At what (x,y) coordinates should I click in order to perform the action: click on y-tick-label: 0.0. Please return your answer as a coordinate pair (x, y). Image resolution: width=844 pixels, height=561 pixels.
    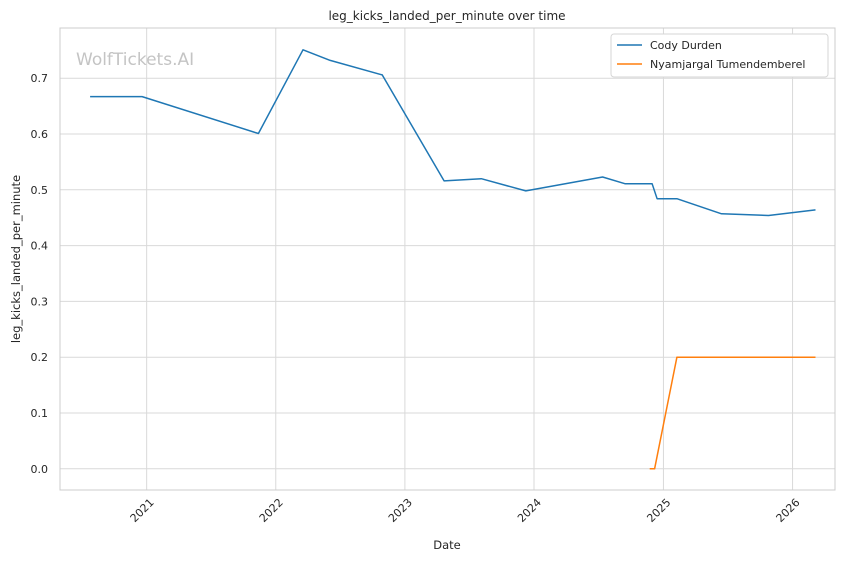
    Looking at the image, I should click on (40, 469).